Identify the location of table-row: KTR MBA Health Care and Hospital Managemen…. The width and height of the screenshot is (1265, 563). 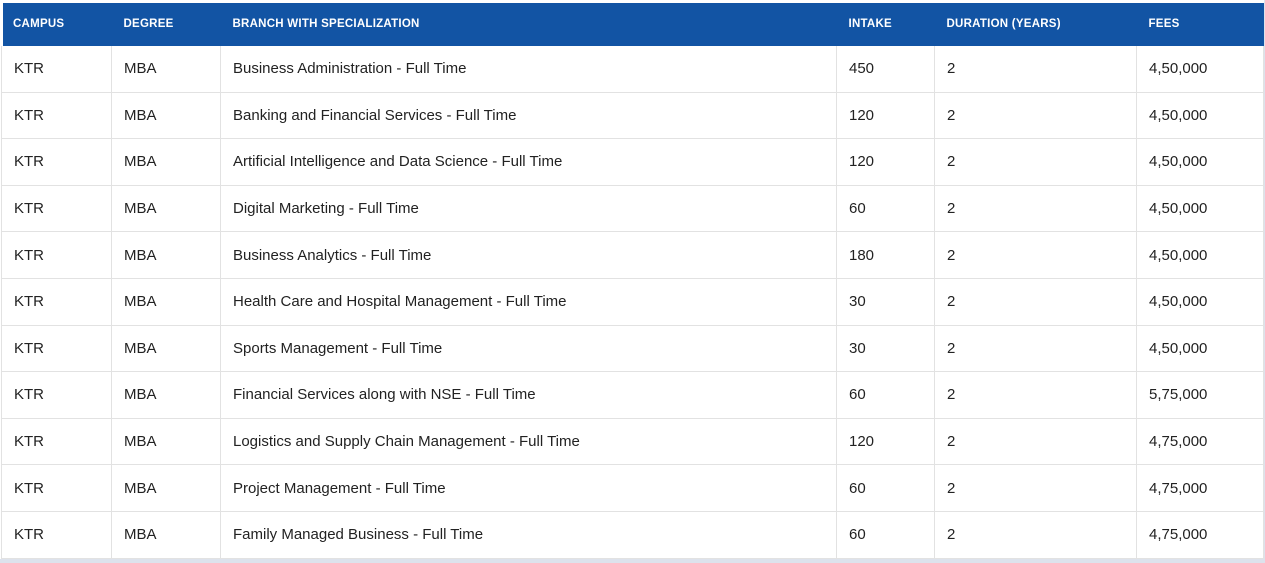
(632, 302).